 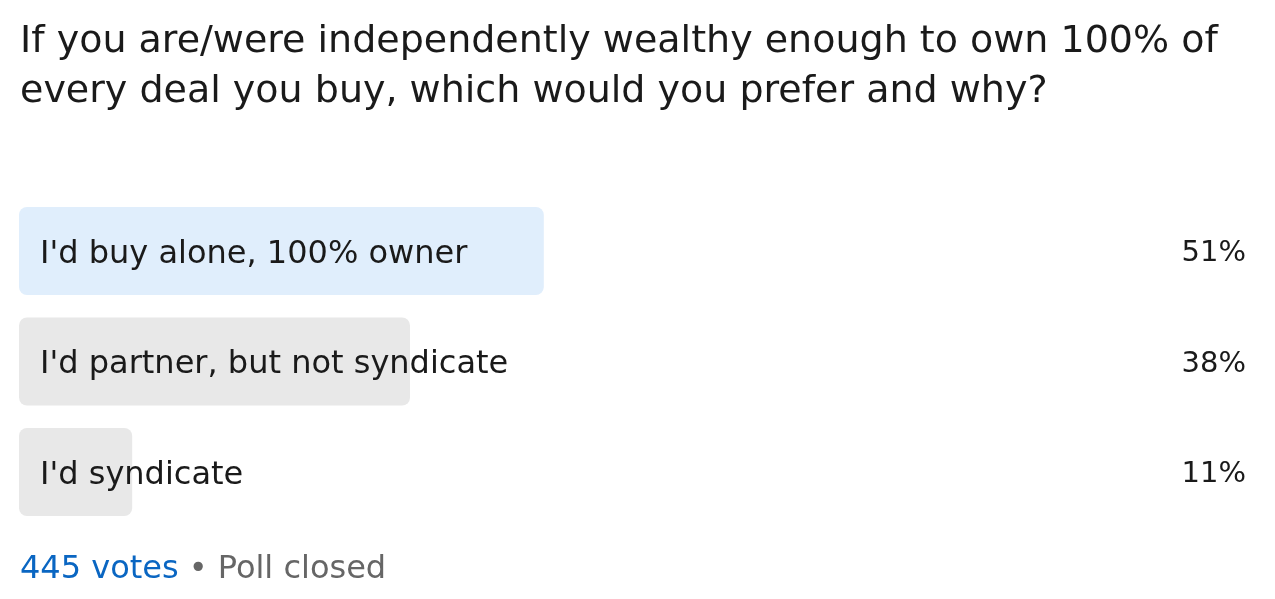 I want to click on y-tick-label: I'd partner, but not syndicate, so click(x=274, y=362).